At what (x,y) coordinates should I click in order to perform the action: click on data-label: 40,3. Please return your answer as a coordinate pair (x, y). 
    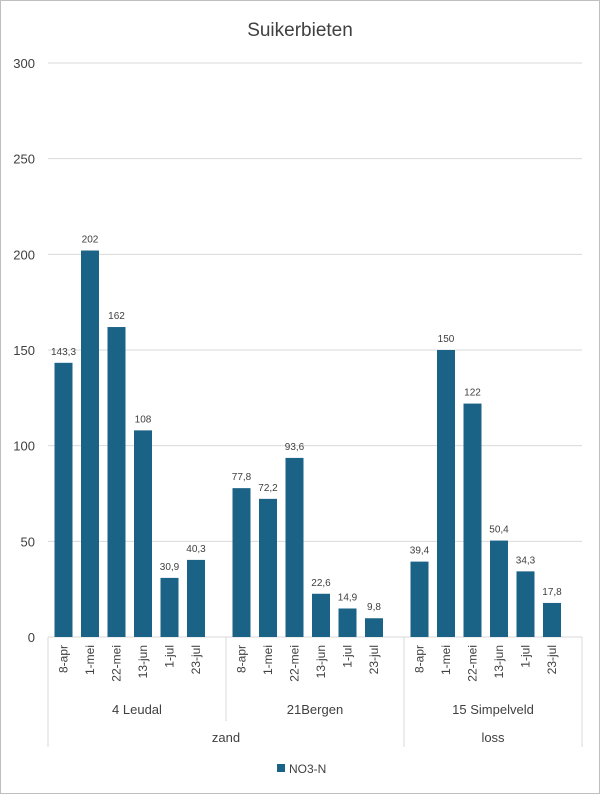
    Looking at the image, I should click on (196, 549).